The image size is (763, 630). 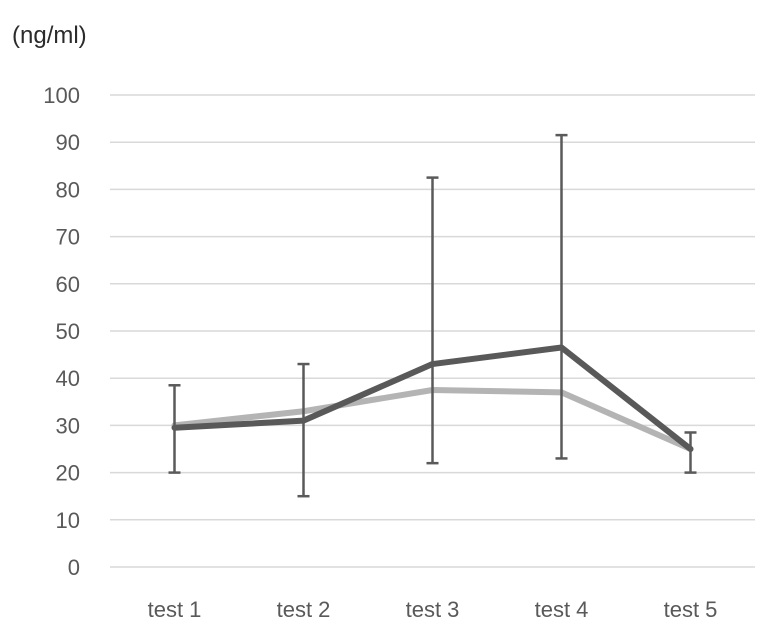 I want to click on x-axis-tick-labels: test 1 test 2 test 3 test 4 test 5, so click(x=433, y=609).